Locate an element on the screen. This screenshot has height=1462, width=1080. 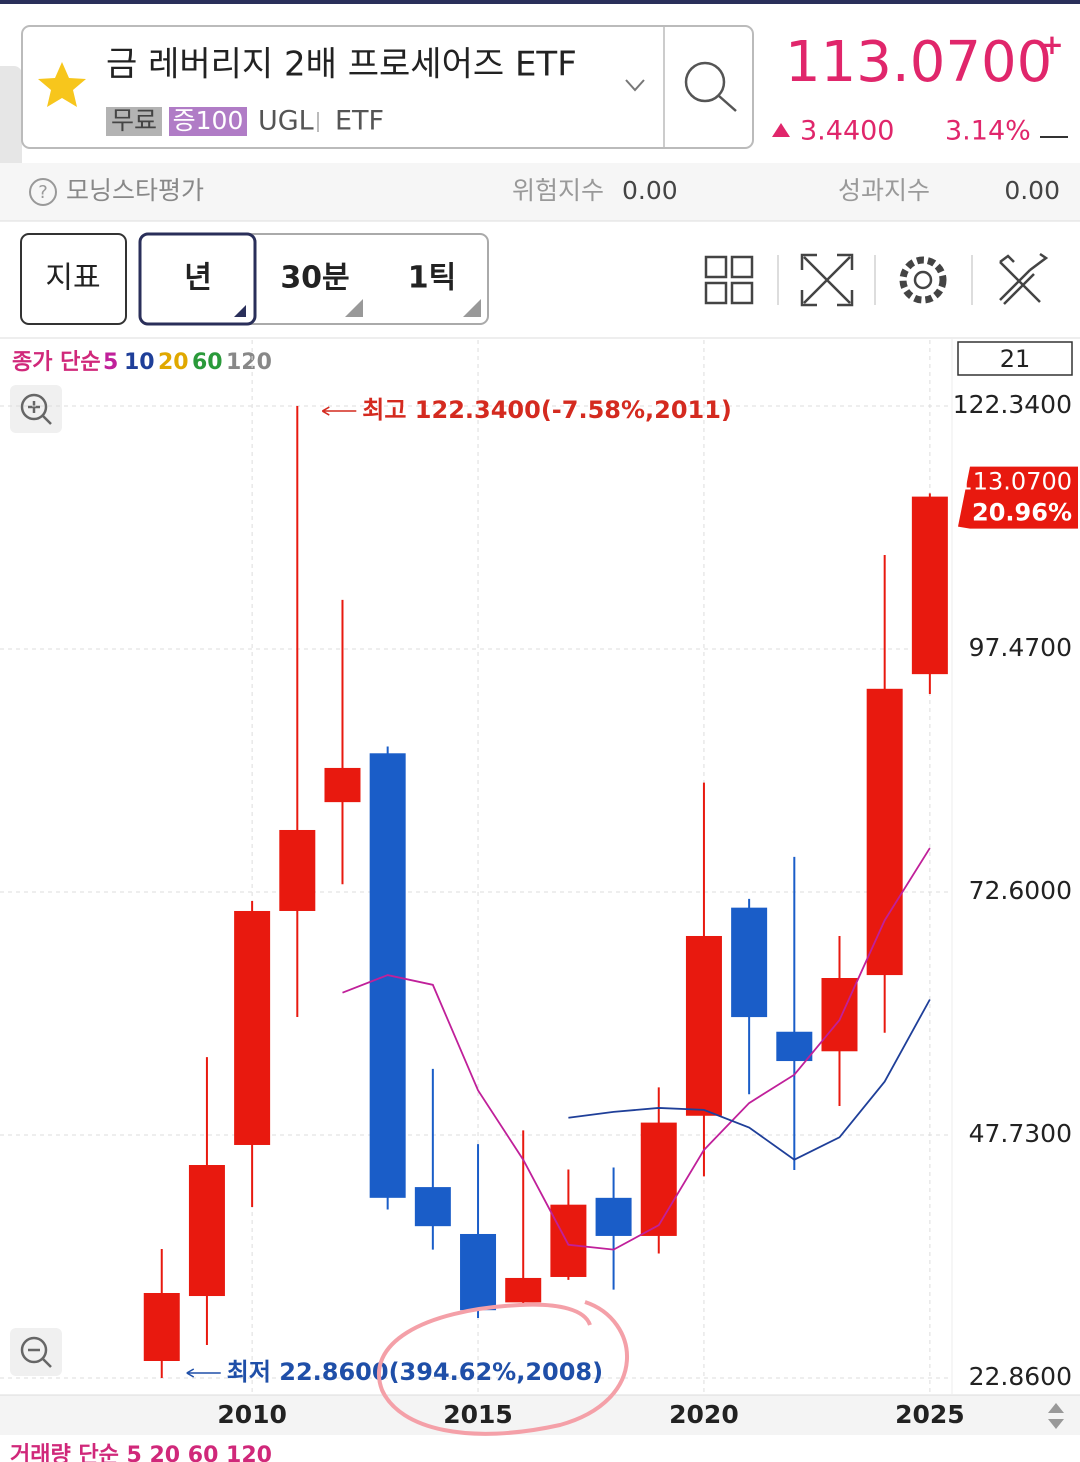
count-box-text: 21 is located at coordinates (1015, 359).